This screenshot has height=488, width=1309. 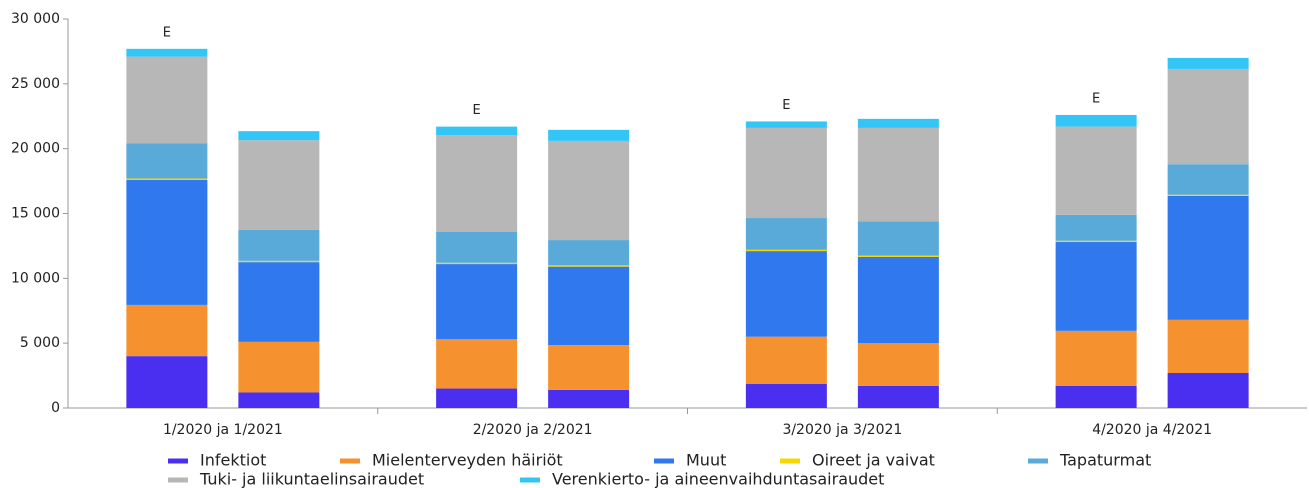 I want to click on x-tick-label: 3/2020 ja 3/2021, so click(x=842, y=430).